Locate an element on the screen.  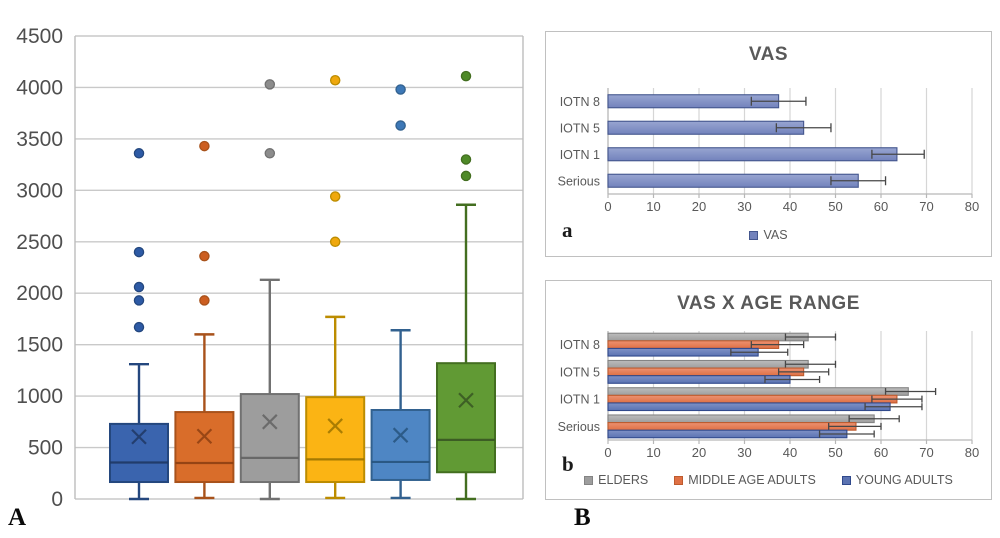
vas-category-labels: IOTN 8 IOTN 5 IOTN 1 Serious is located at coordinates (579, 142).